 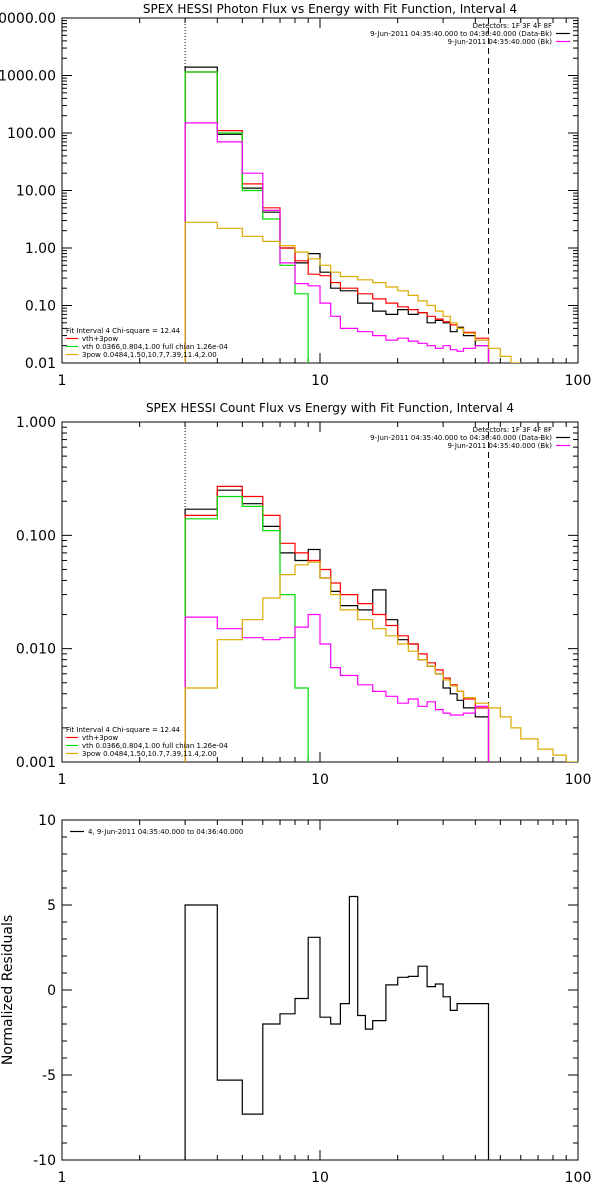 What do you see at coordinates (36, 536) in the screenshot?
I see `y-tick-label: 0.100` at bounding box center [36, 536].